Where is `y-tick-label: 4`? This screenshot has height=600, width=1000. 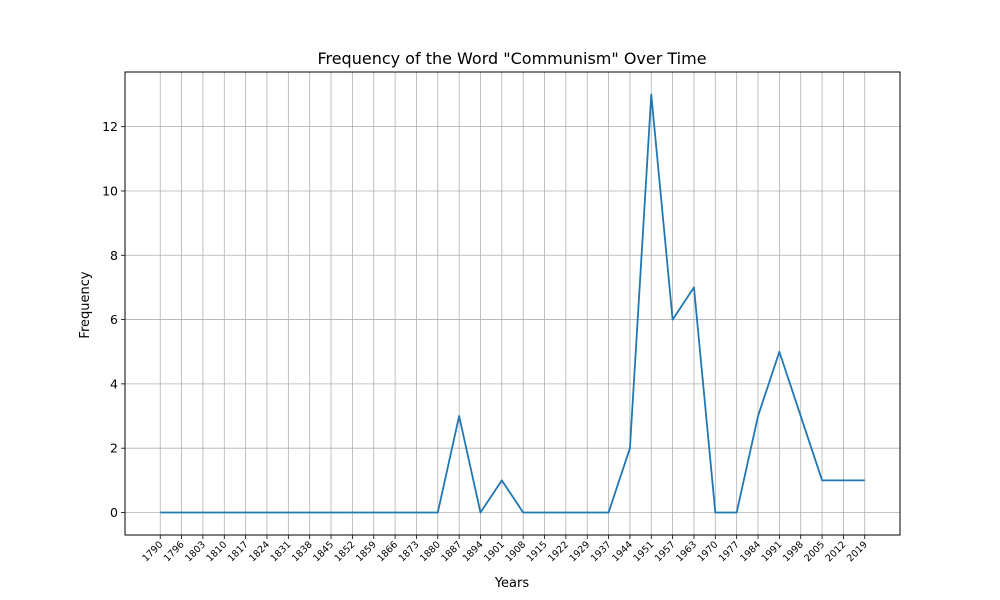 y-tick-label: 4 is located at coordinates (114, 383).